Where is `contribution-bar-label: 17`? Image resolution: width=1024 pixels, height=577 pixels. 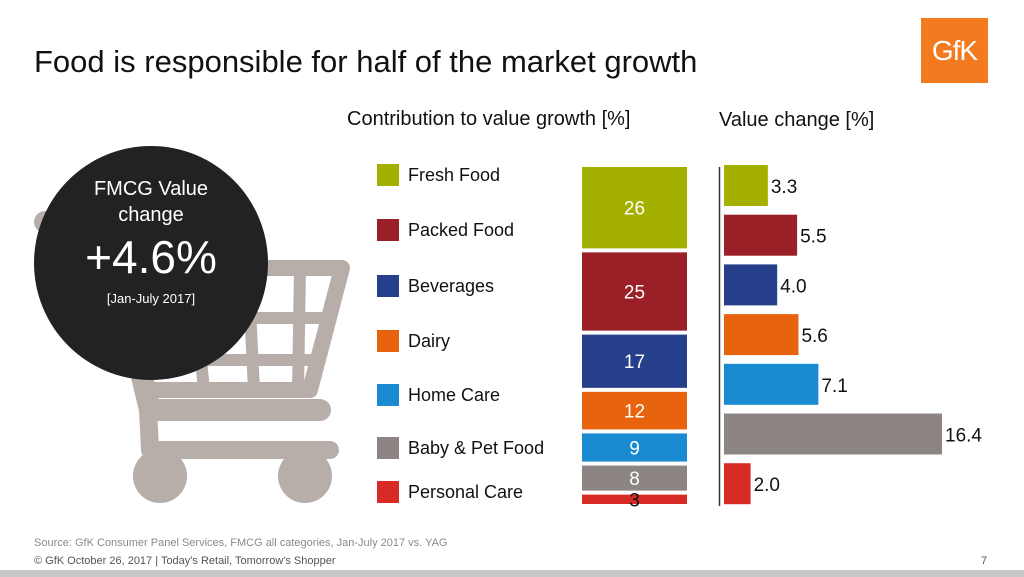
contribution-bar-label: 17 is located at coordinates (634, 362).